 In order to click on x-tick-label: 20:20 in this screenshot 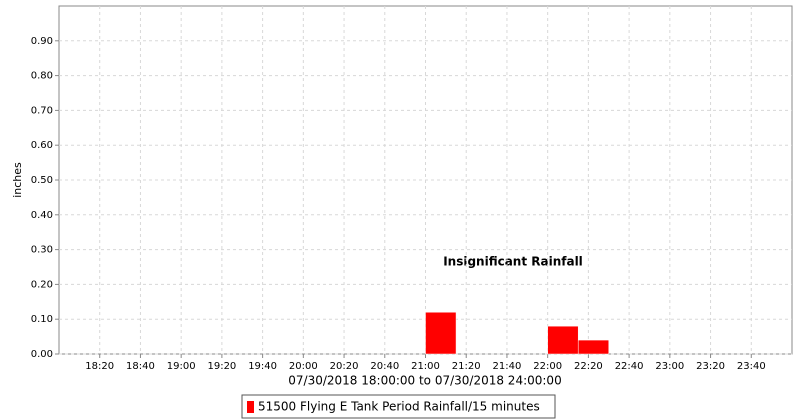, I will do `click(344, 366)`.